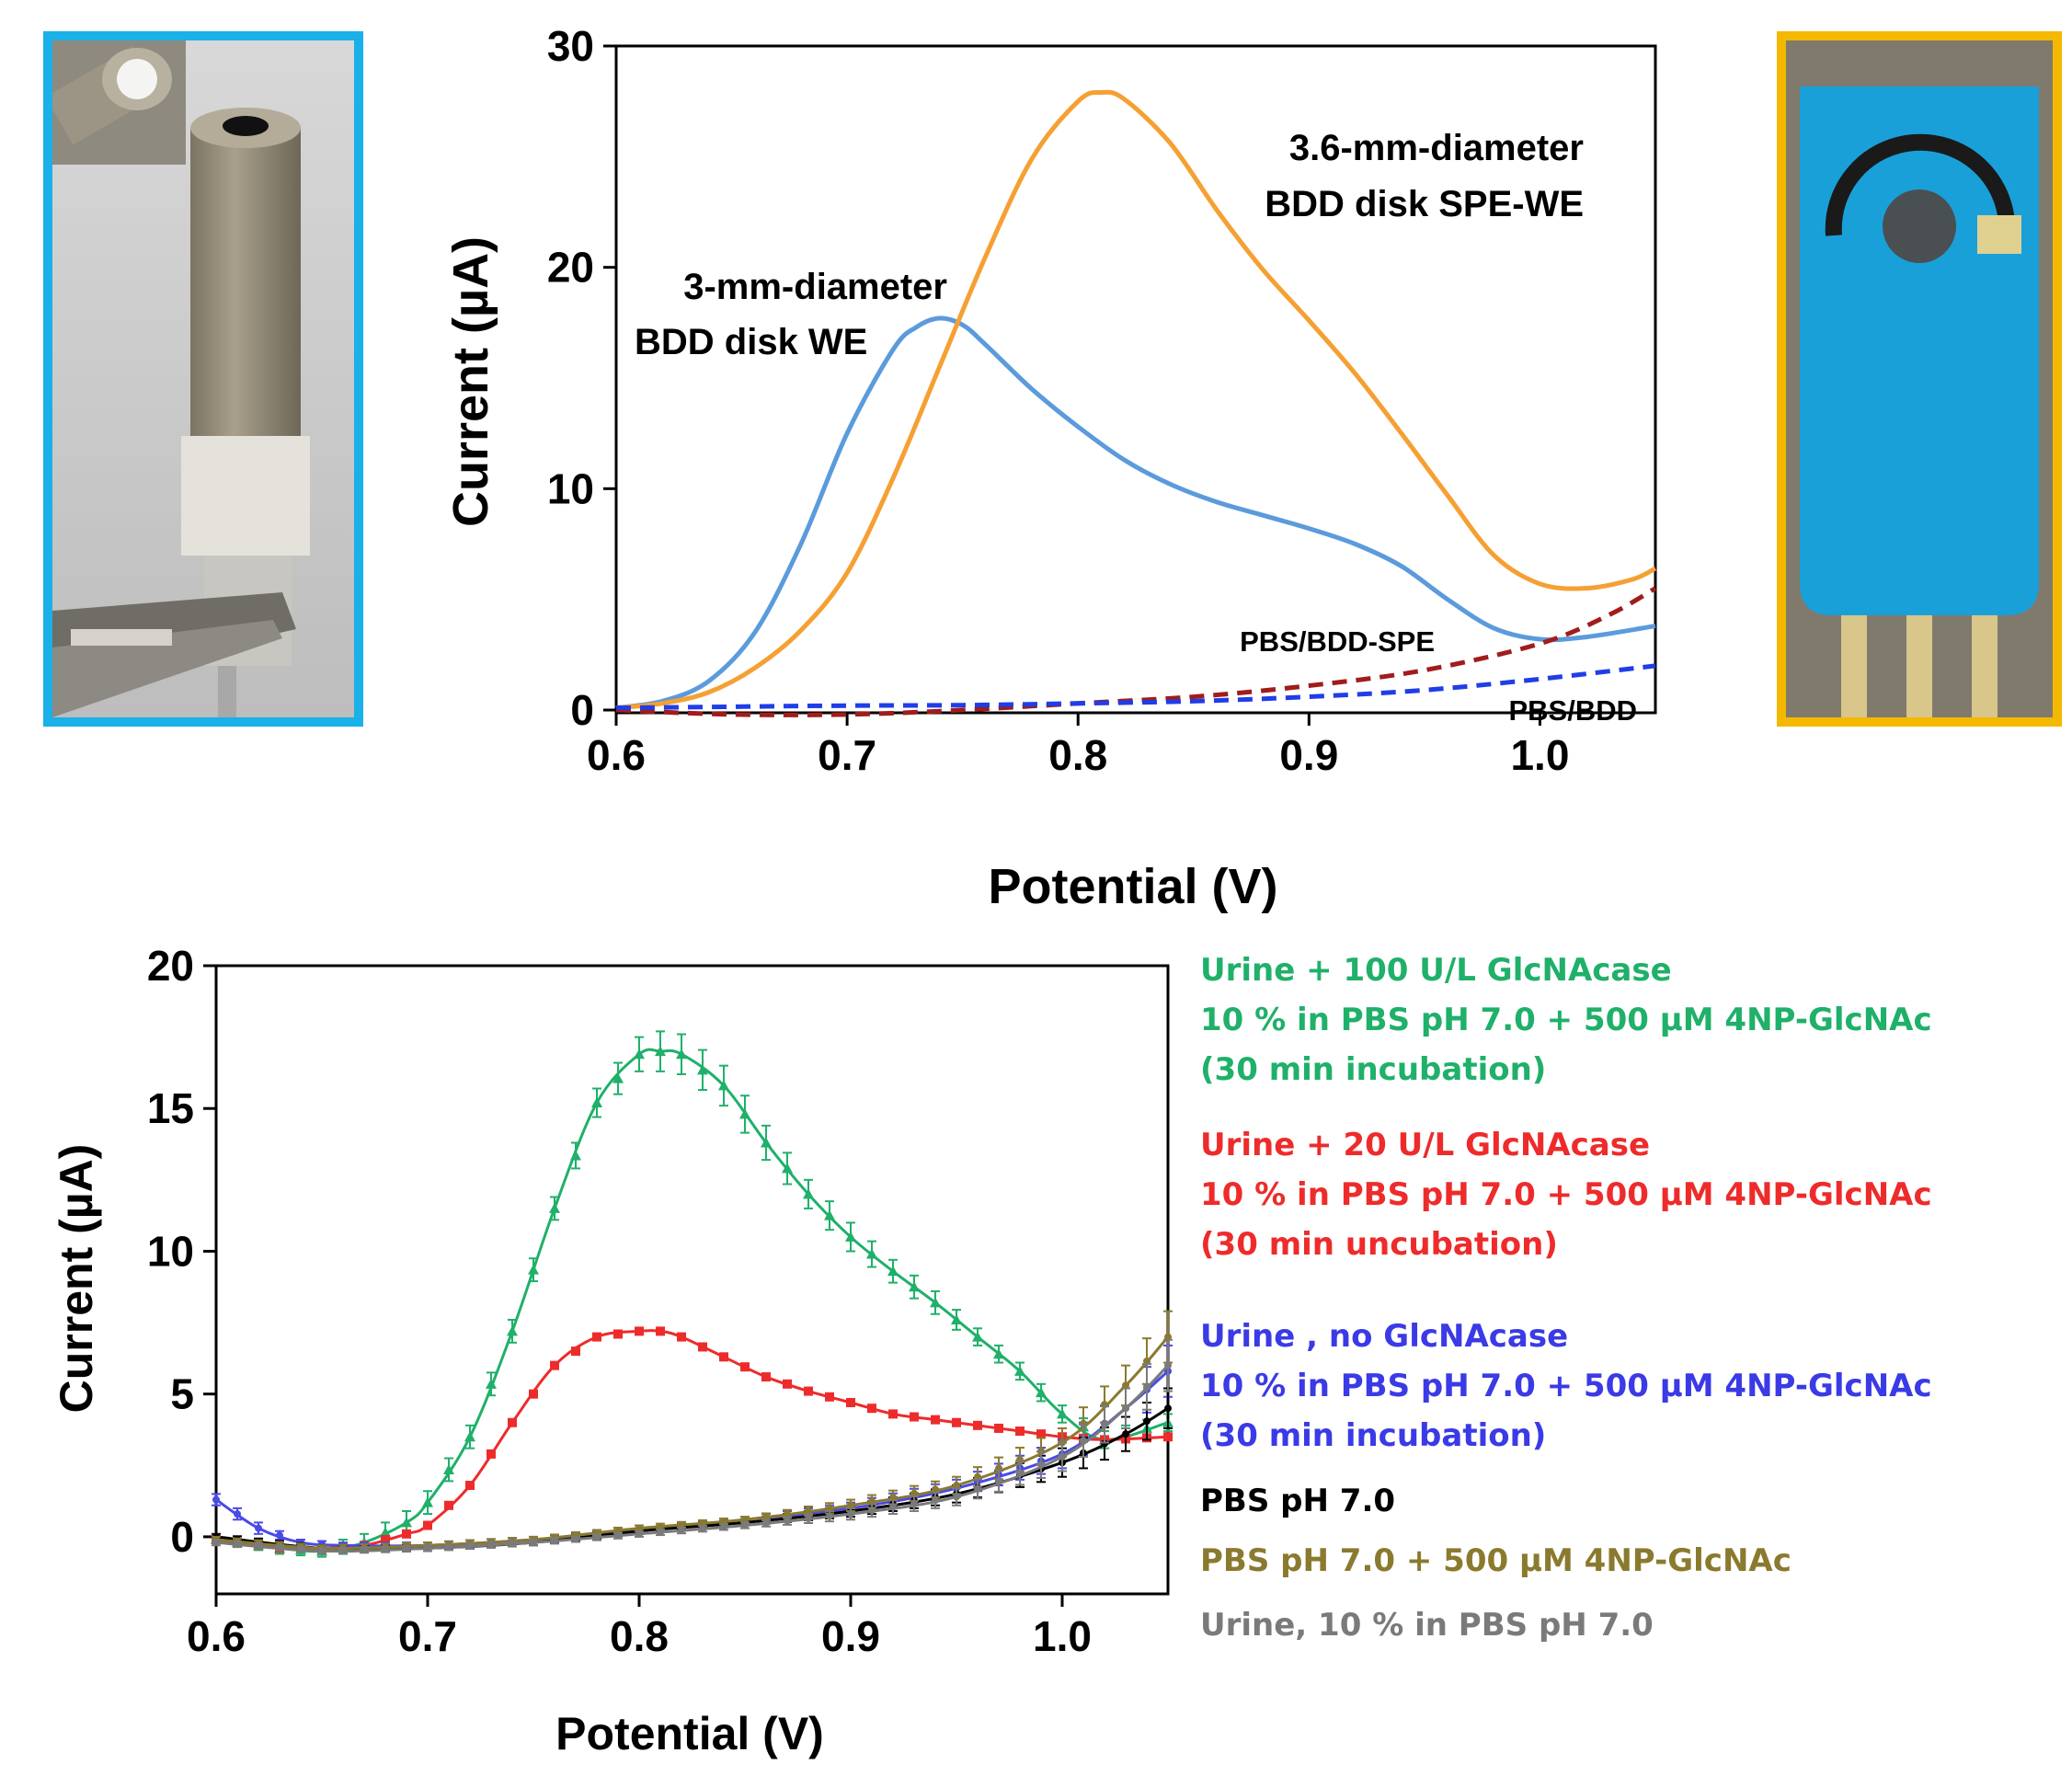 The image size is (2072, 1776). I want to click on bottom-y-axis-title: Current (µA), so click(76, 1279).